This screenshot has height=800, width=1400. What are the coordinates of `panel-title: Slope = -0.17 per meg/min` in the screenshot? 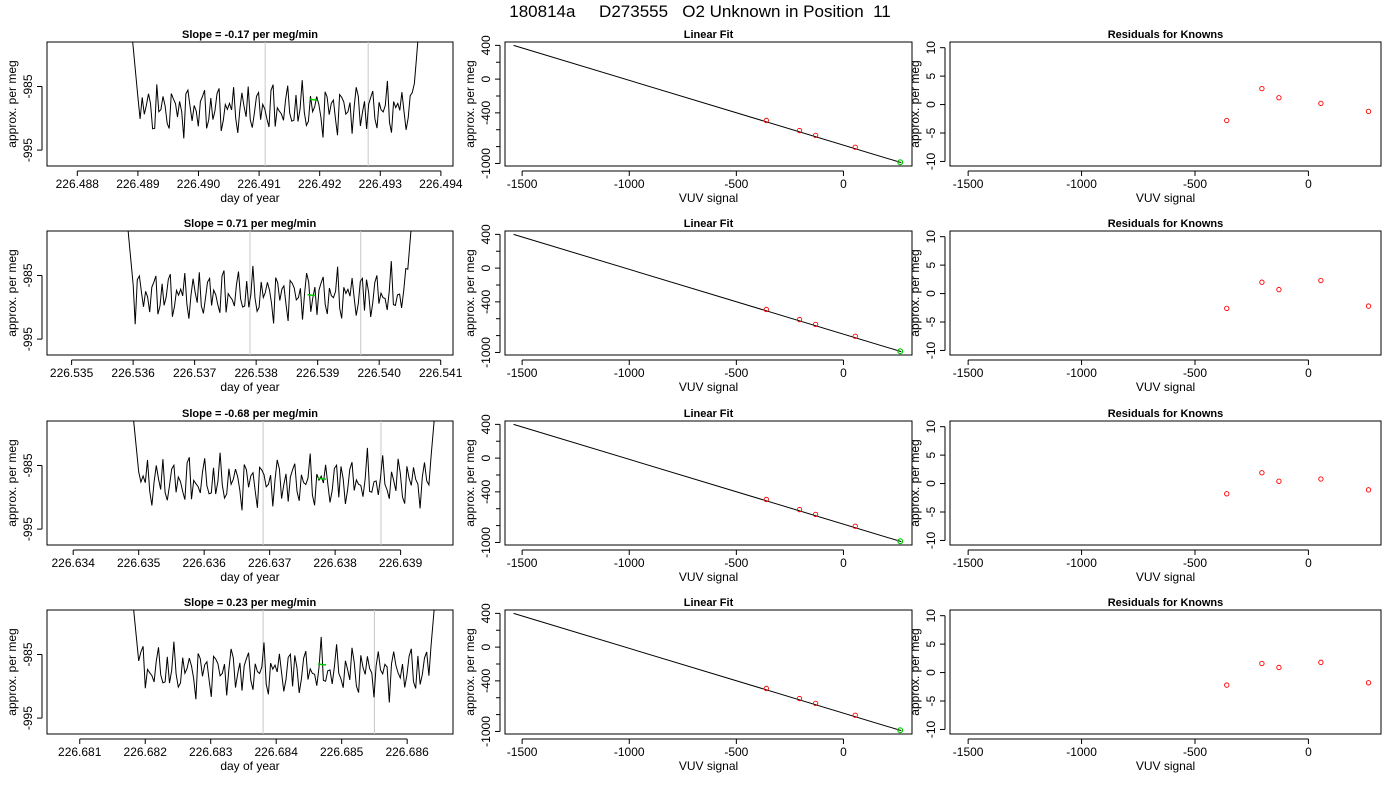 It's located at (250, 35).